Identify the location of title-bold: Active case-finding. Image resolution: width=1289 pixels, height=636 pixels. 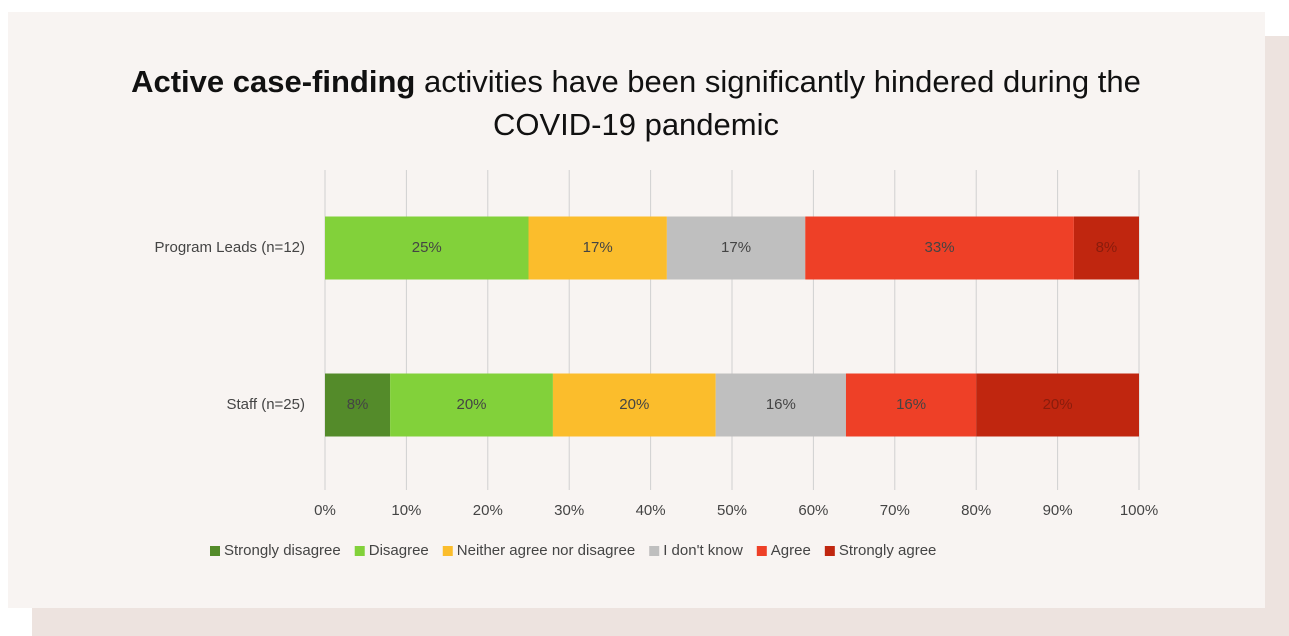
(273, 81).